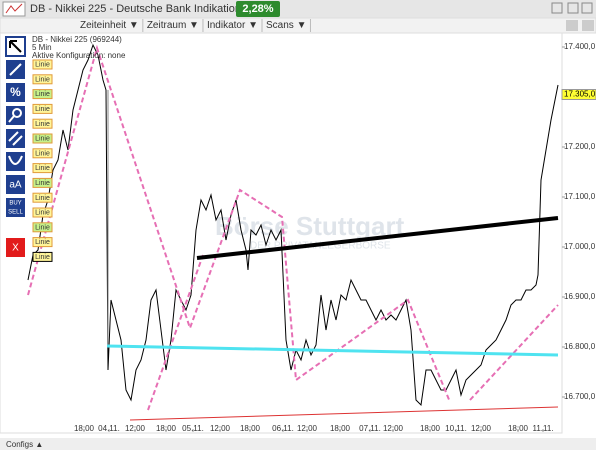  I want to click on x-tick-label: 11.11., so click(542, 428).